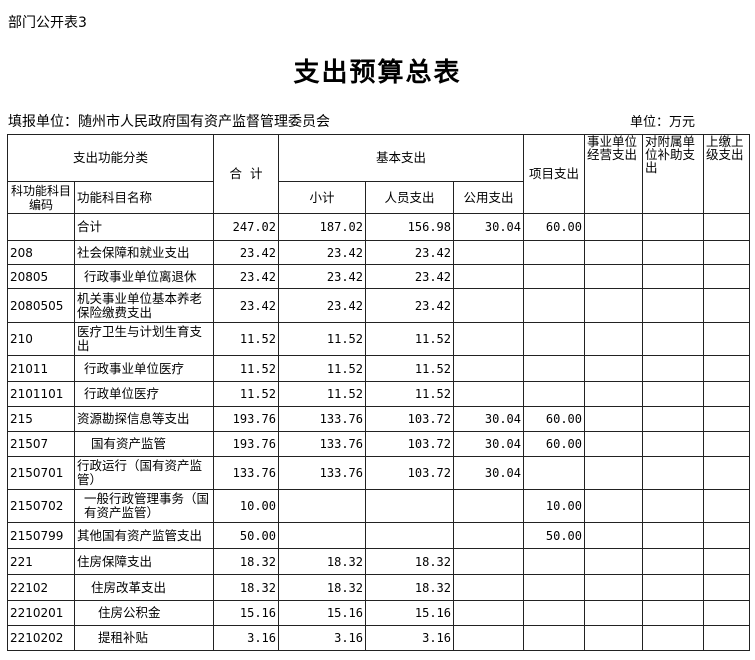 The width and height of the screenshot is (755, 660). I want to click on name-cell: 资源勘探信息等支出, so click(144, 419).